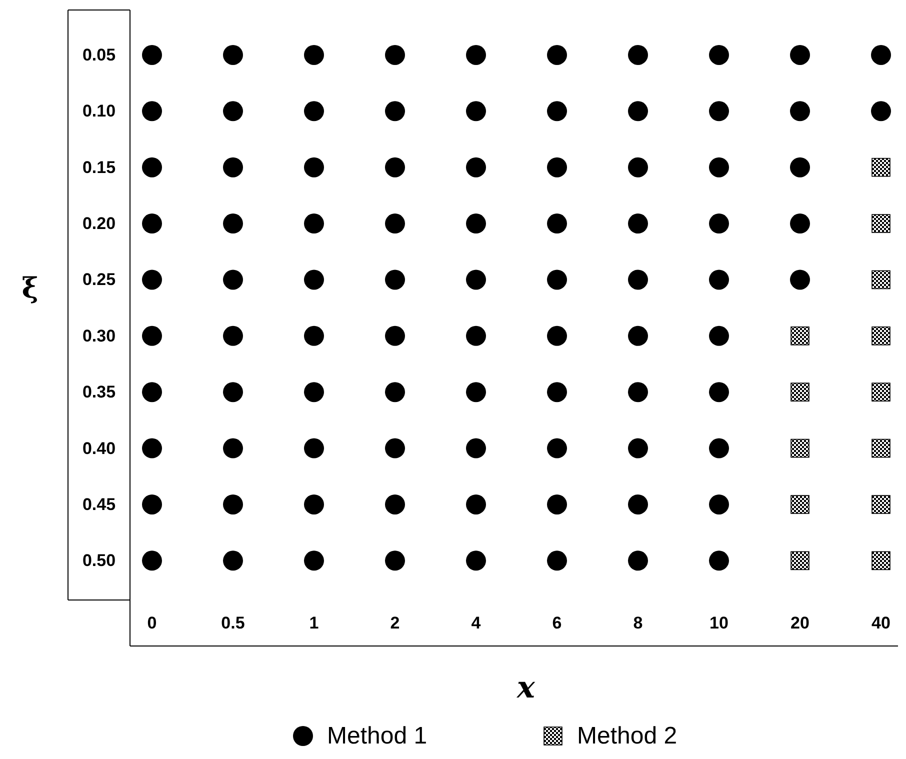 The height and width of the screenshot is (759, 906). Describe the element at coordinates (99, 336) in the screenshot. I see `y-tick-label: 0.30` at that location.